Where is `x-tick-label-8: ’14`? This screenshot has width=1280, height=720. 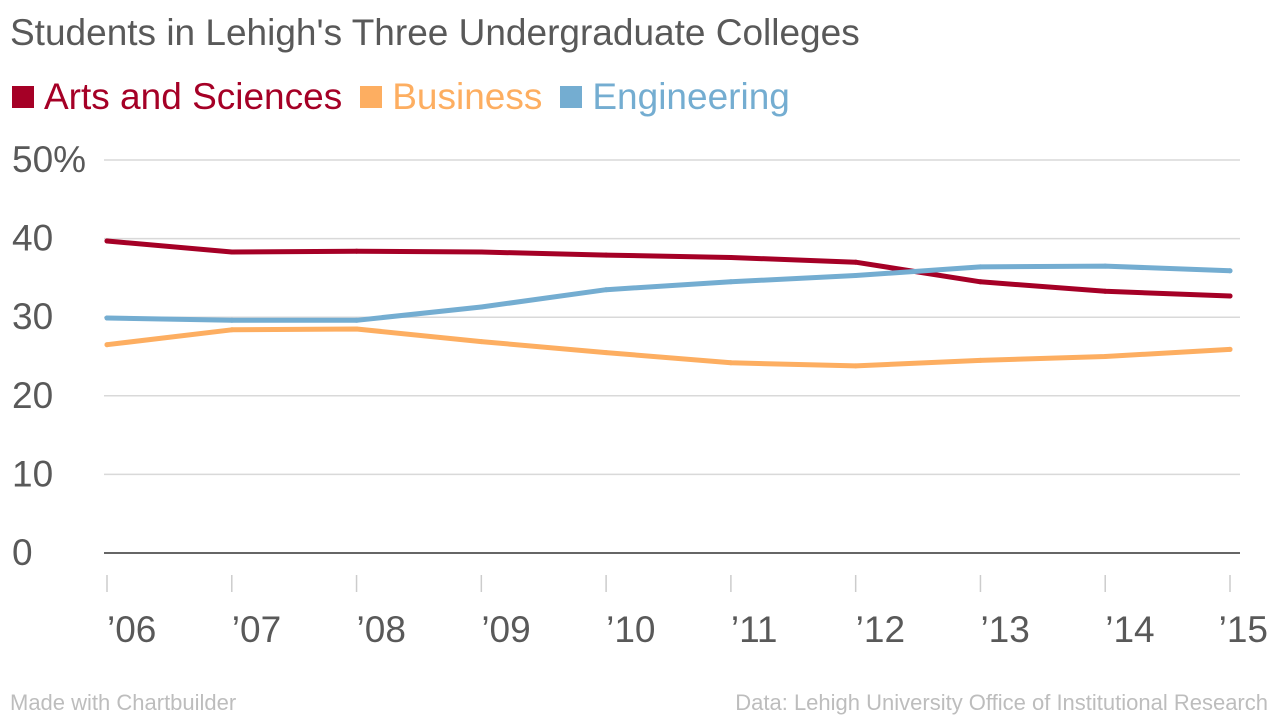
x-tick-label-8: ’14 is located at coordinates (1129, 629).